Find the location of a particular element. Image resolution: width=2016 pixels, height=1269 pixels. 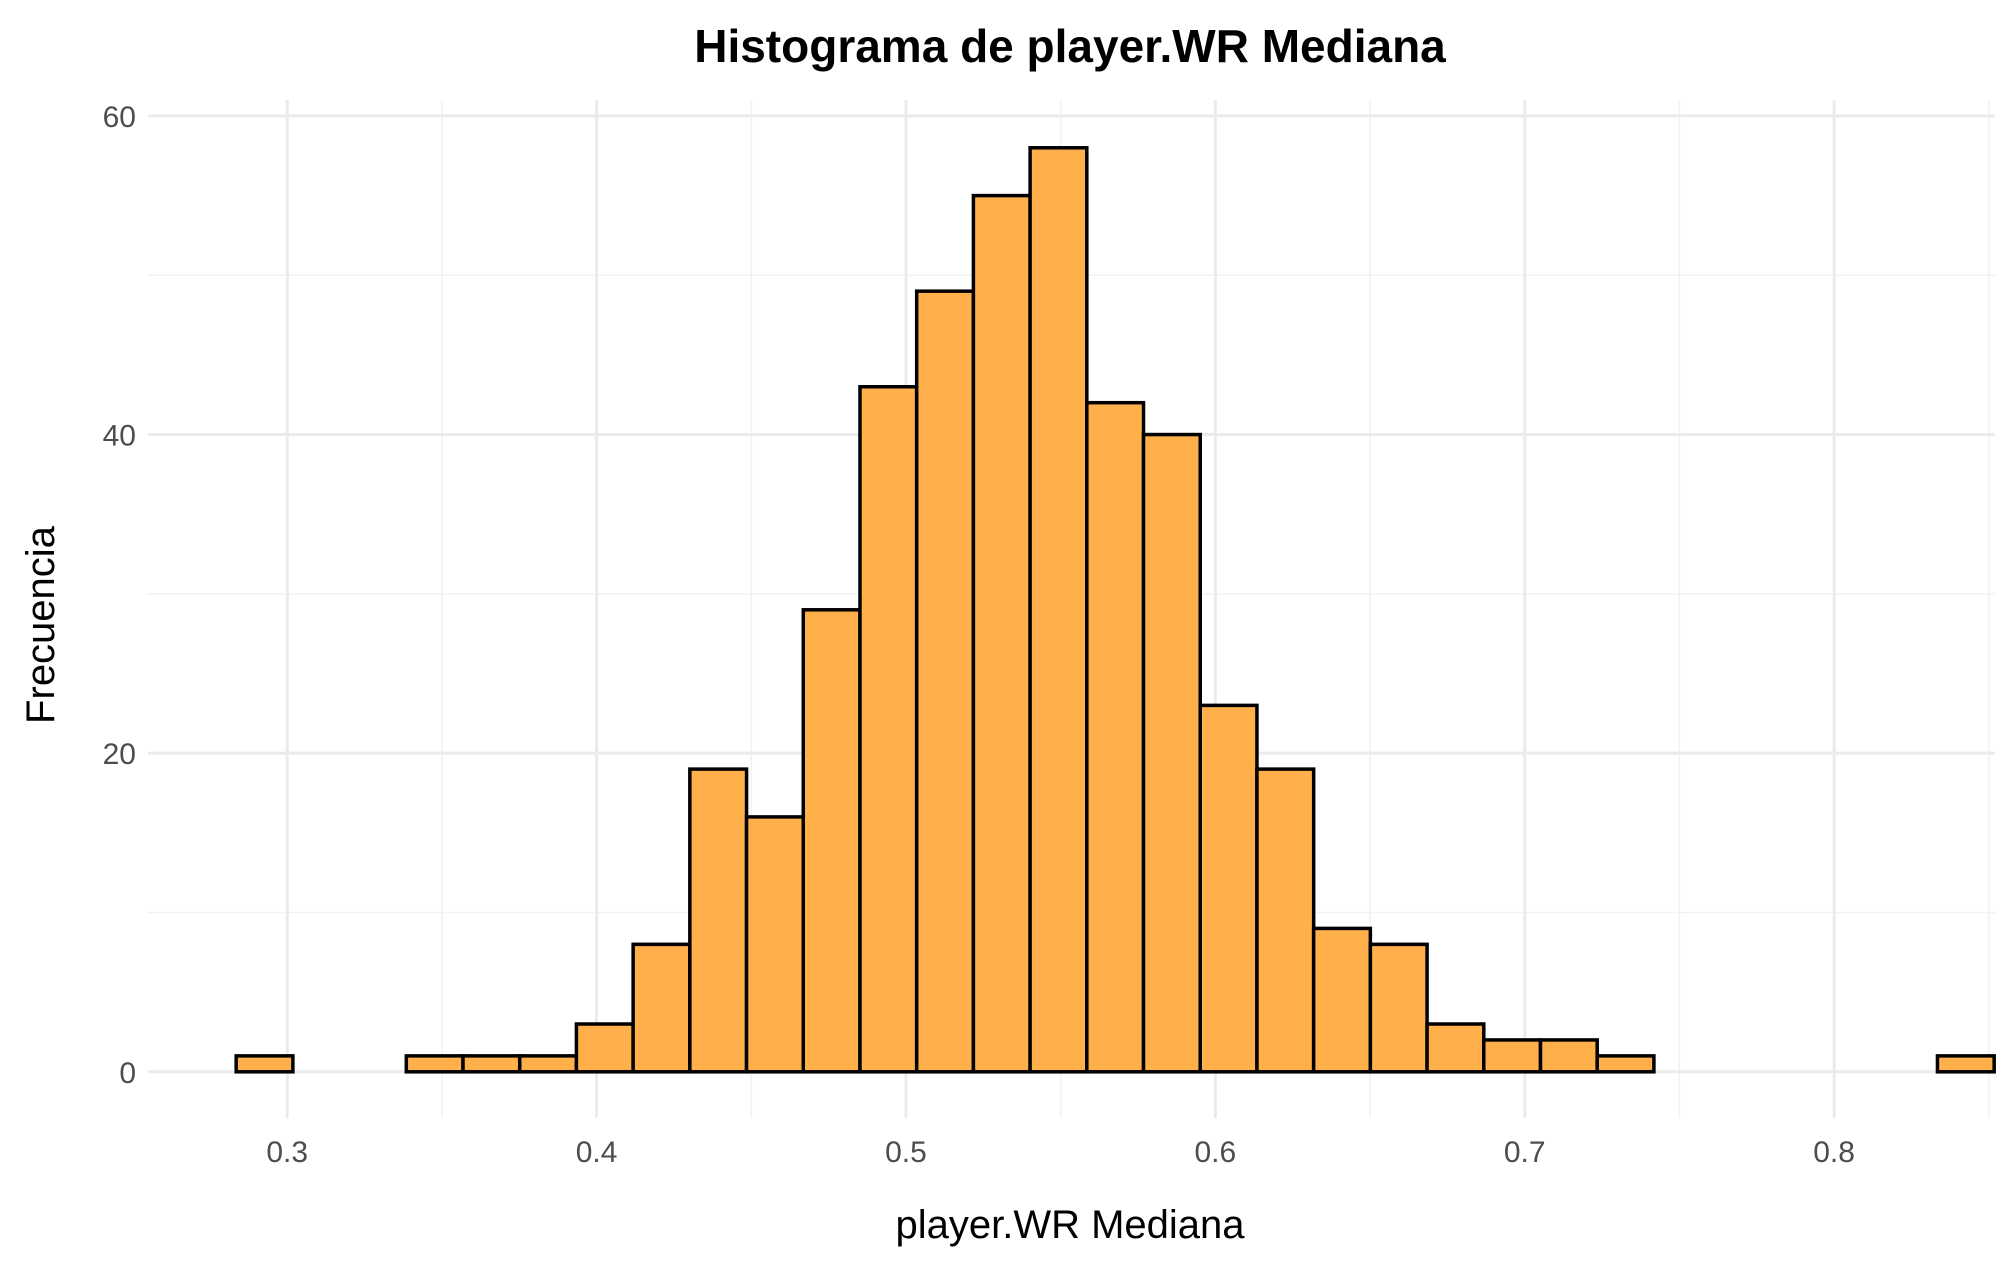

x-tick-label: 0.3 is located at coordinates (287, 1152).